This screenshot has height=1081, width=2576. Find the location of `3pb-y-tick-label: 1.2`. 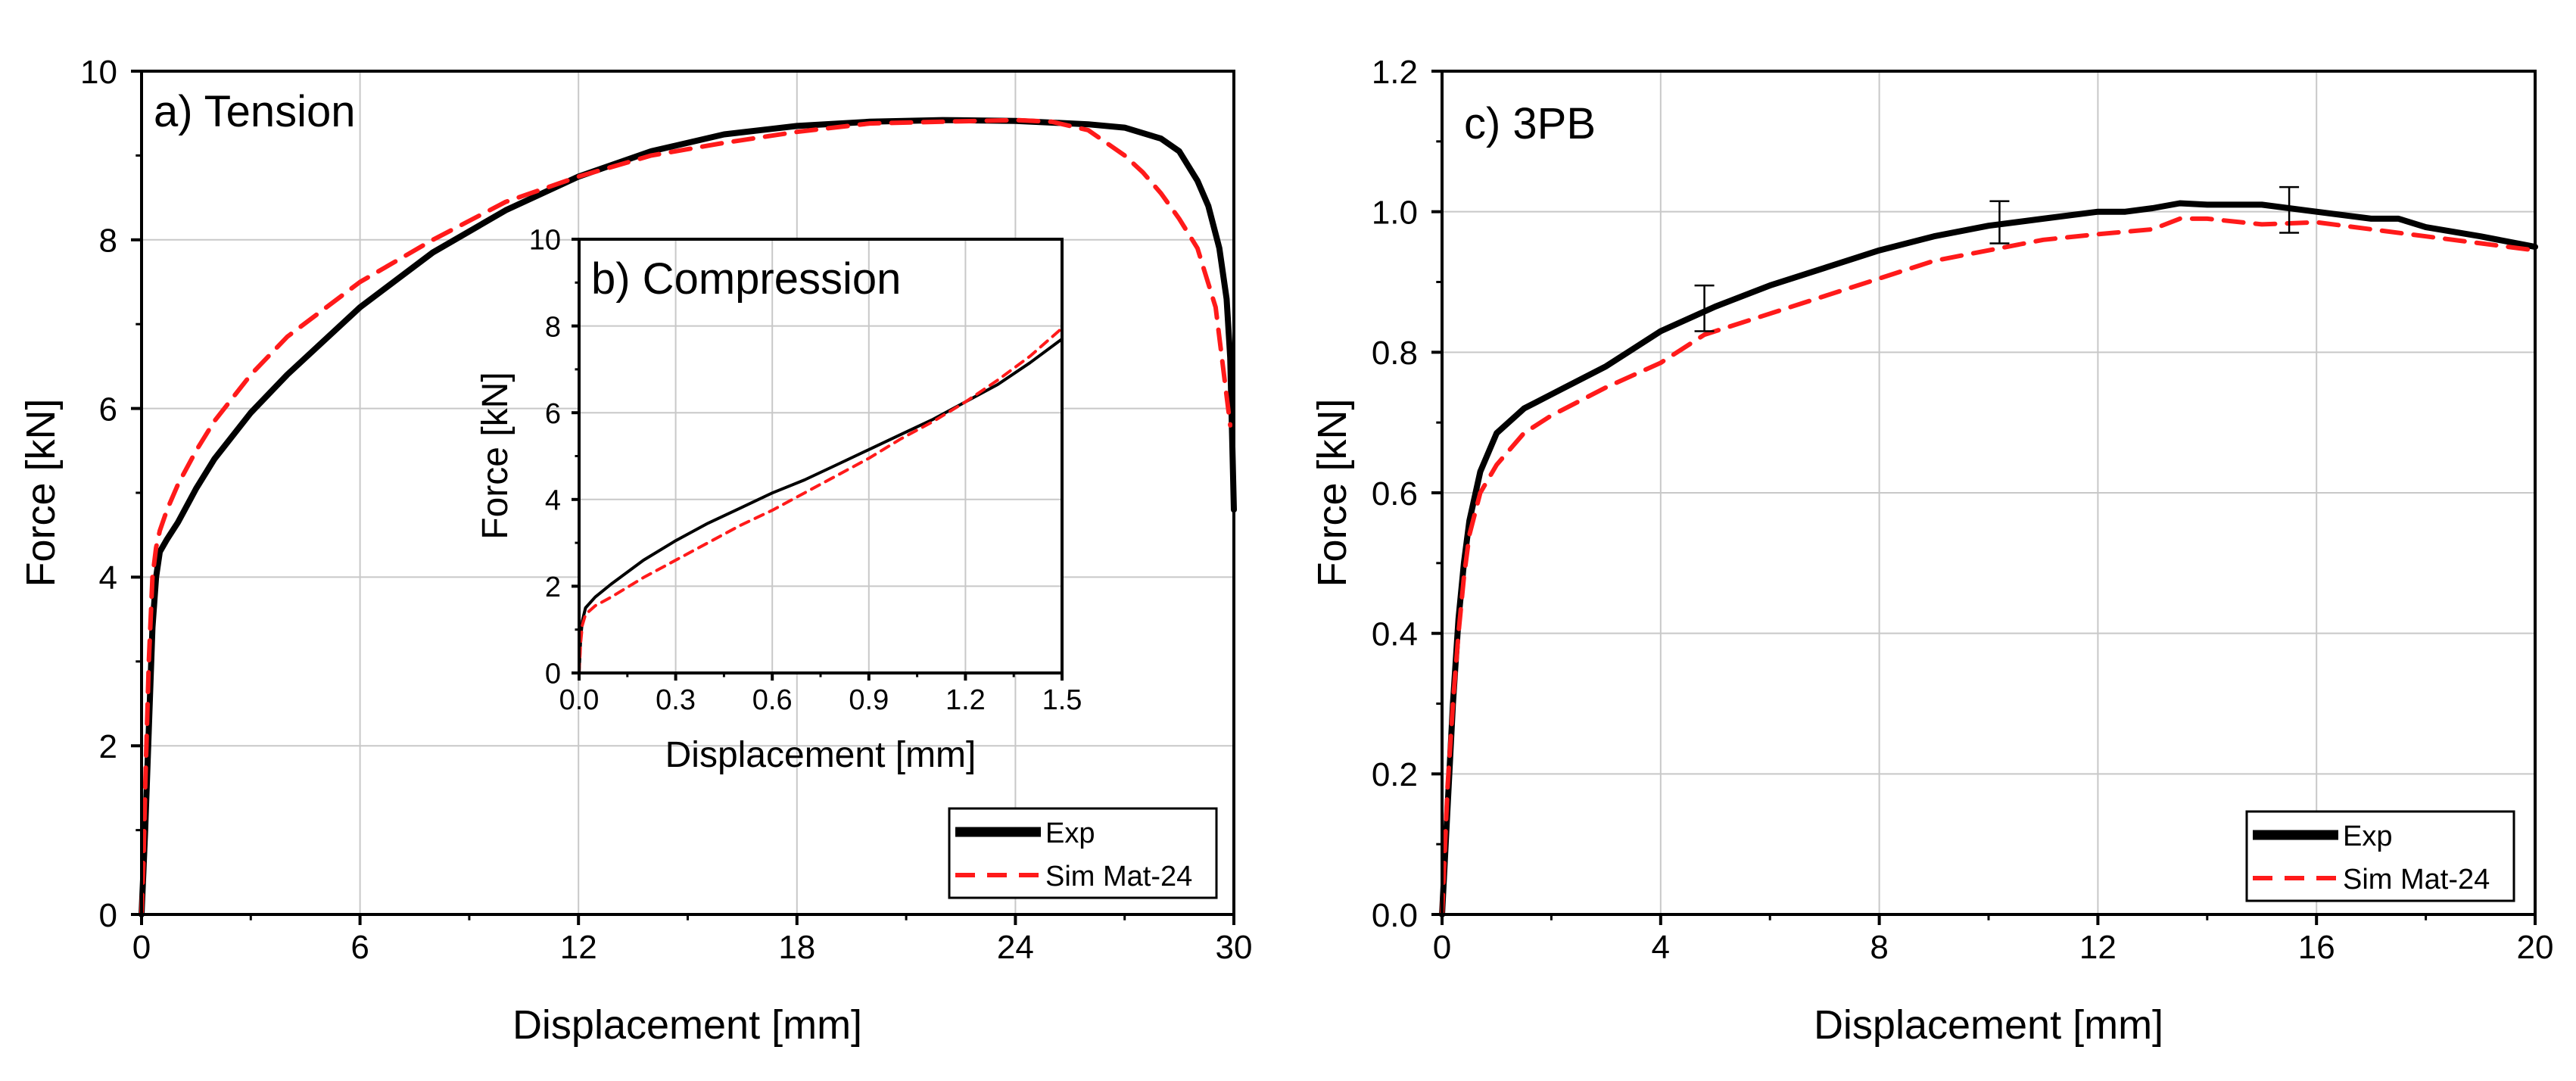

3pb-y-tick-label: 1.2 is located at coordinates (1395, 72).